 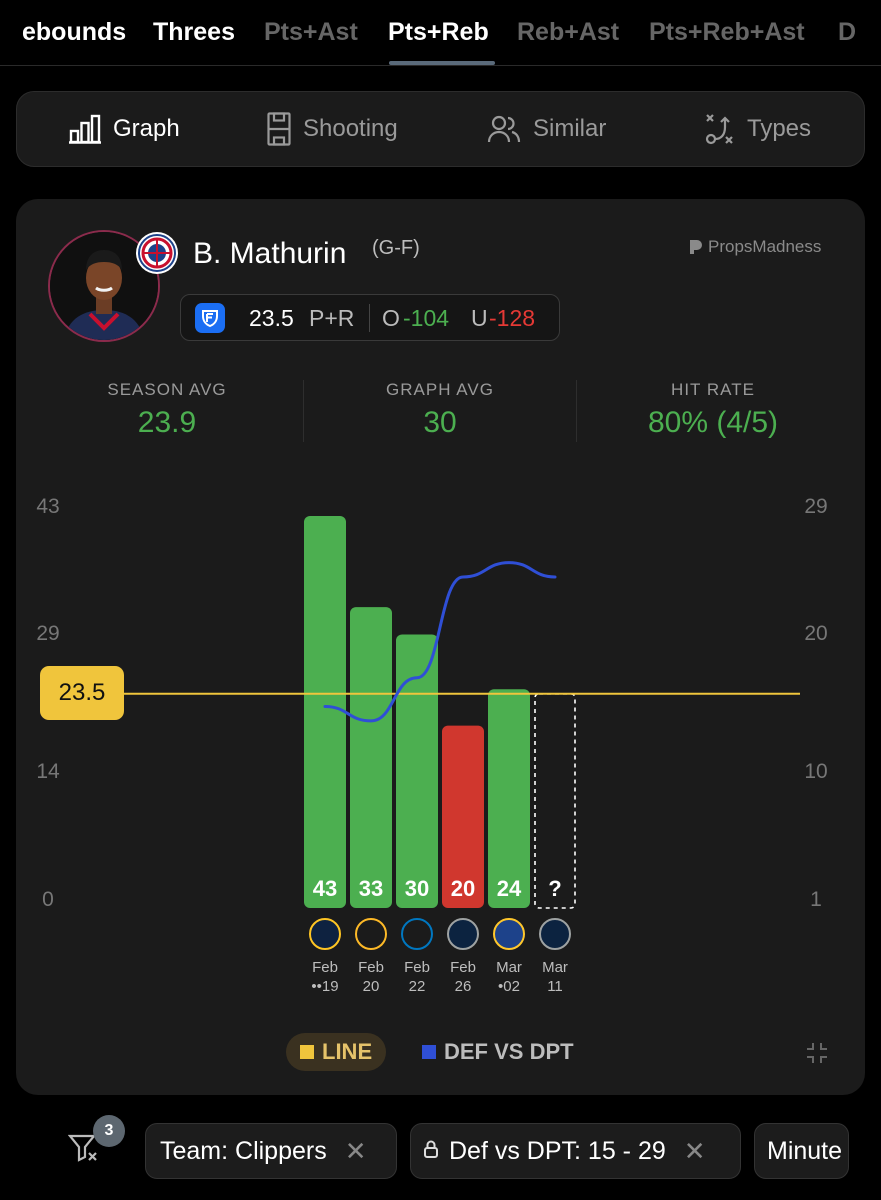 I want to click on over-odds: -104, so click(x=426, y=318).